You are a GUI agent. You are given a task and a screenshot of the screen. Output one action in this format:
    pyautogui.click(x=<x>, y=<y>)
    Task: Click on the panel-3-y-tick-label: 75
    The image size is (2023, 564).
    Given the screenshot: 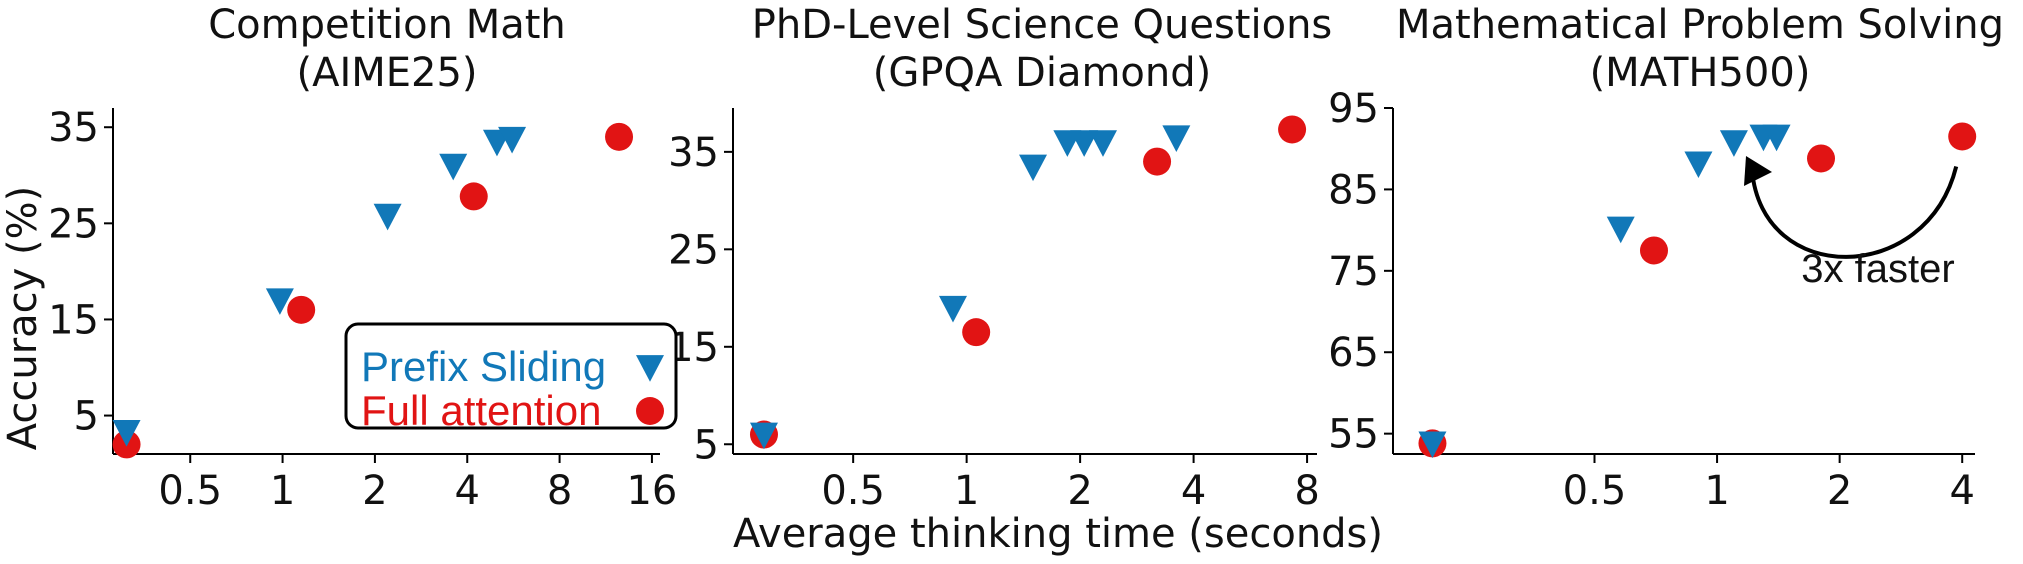 What is the action you would take?
    pyautogui.click(x=1353, y=272)
    